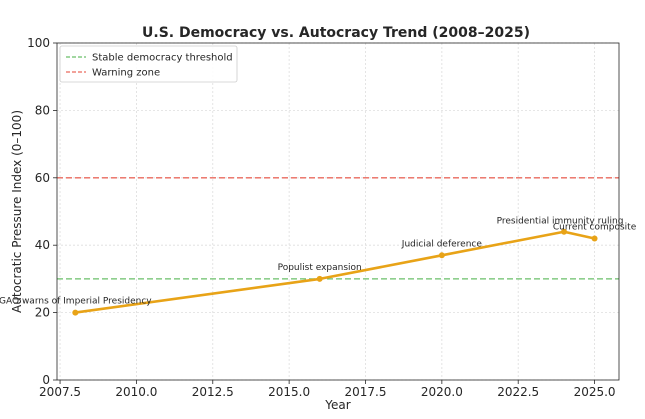 The image size is (645, 419). I want to click on legend-label: Warning zone, so click(126, 73).